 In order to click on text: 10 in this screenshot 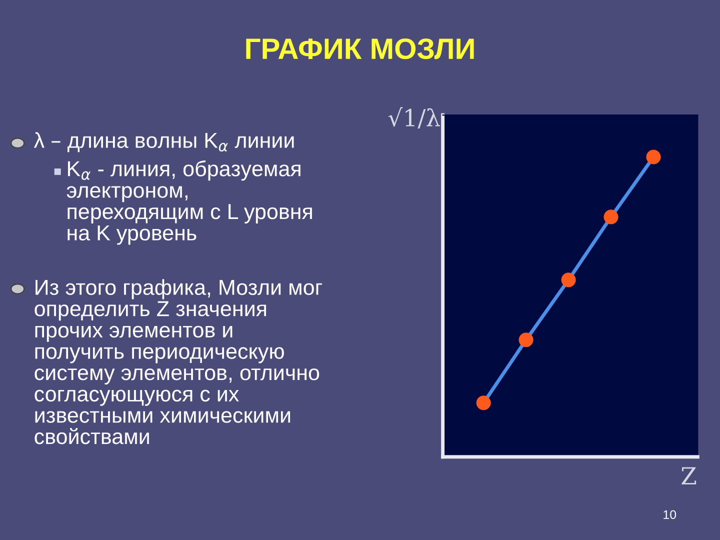, I will do `click(670, 515)`.